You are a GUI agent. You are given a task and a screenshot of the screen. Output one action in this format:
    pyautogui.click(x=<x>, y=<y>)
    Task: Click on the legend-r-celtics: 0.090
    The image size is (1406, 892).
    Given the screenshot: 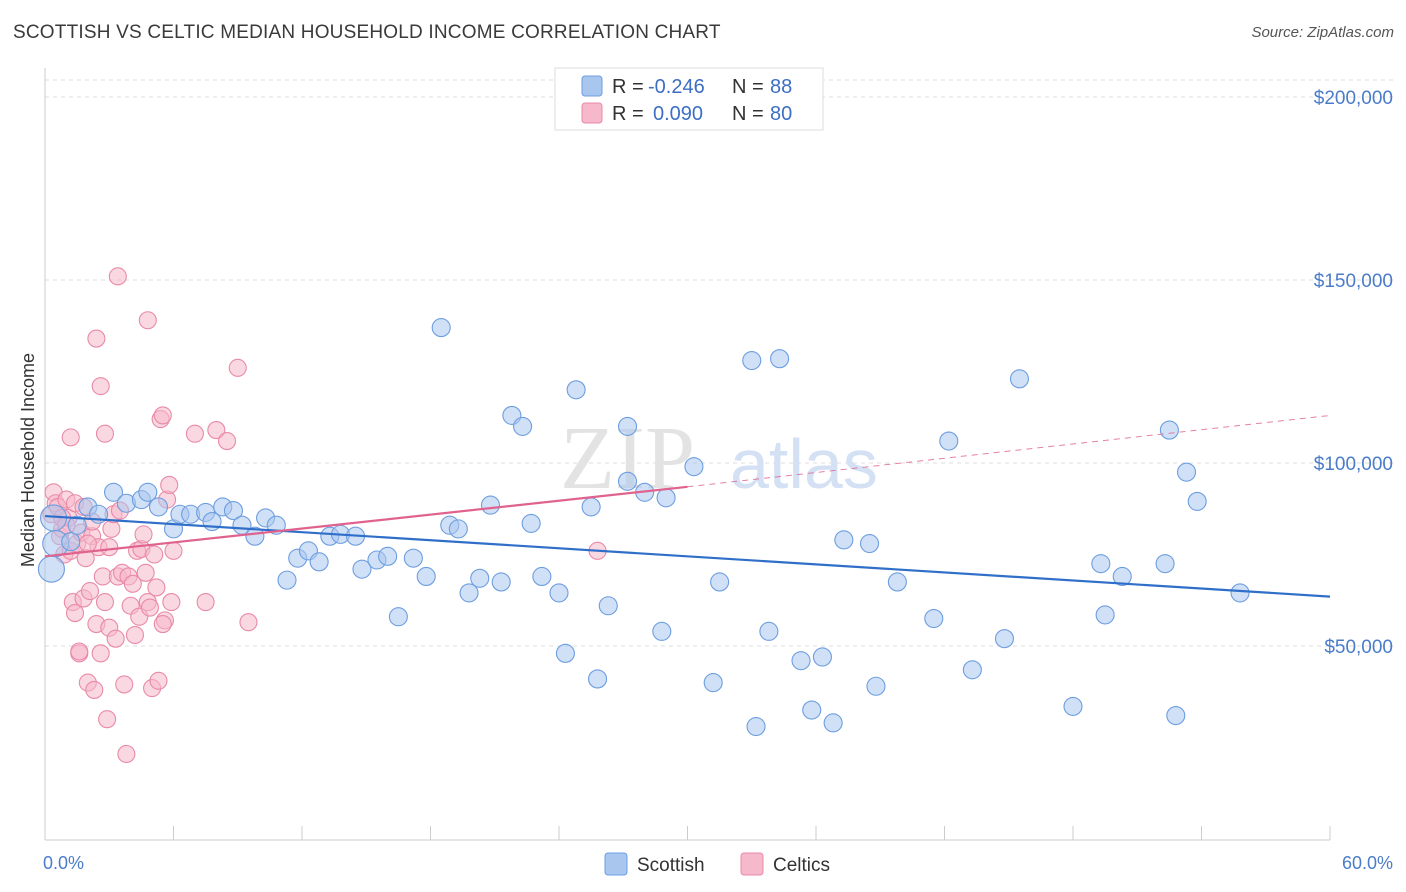 What is the action you would take?
    pyautogui.click(x=678, y=114)
    